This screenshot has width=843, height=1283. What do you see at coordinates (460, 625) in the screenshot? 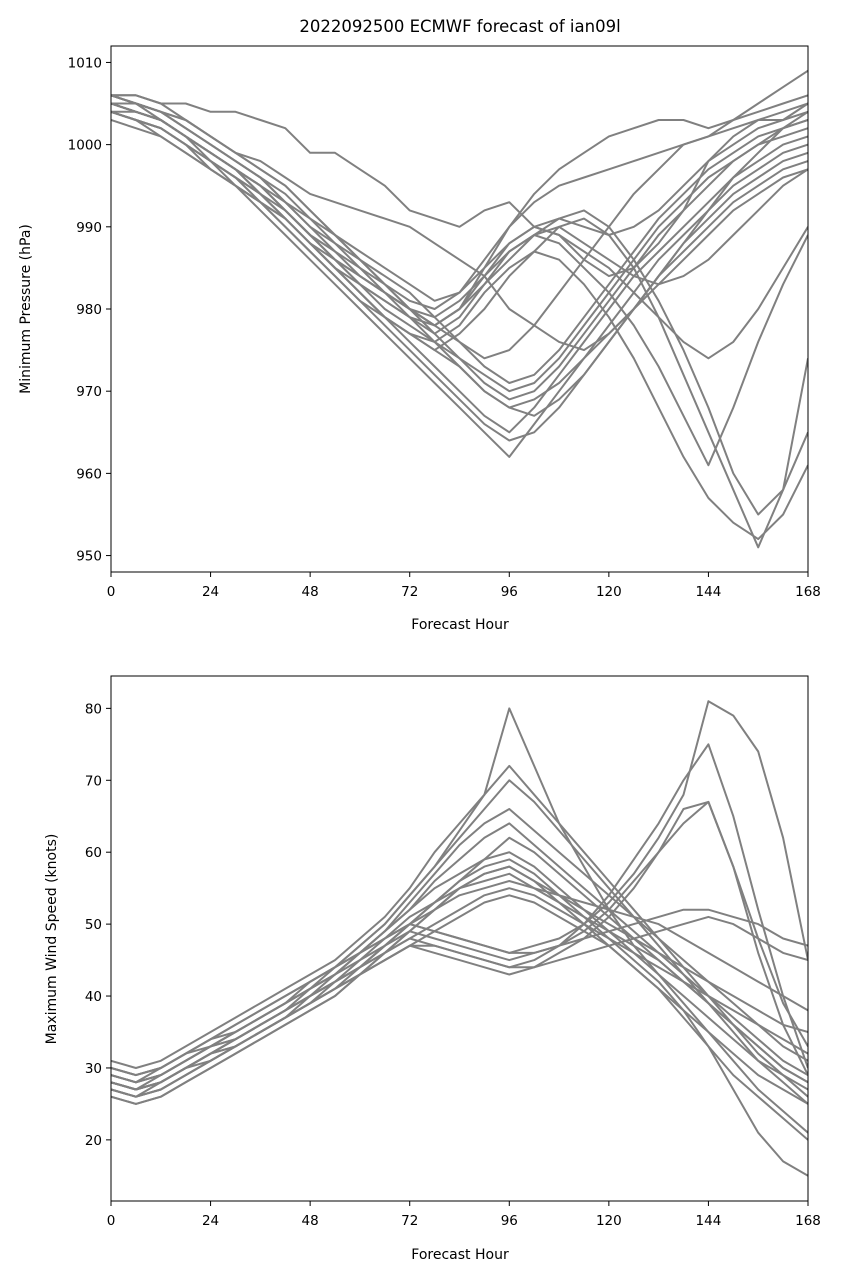
I see `pressure-x-axis-label: Forecast Hour` at bounding box center [460, 625].